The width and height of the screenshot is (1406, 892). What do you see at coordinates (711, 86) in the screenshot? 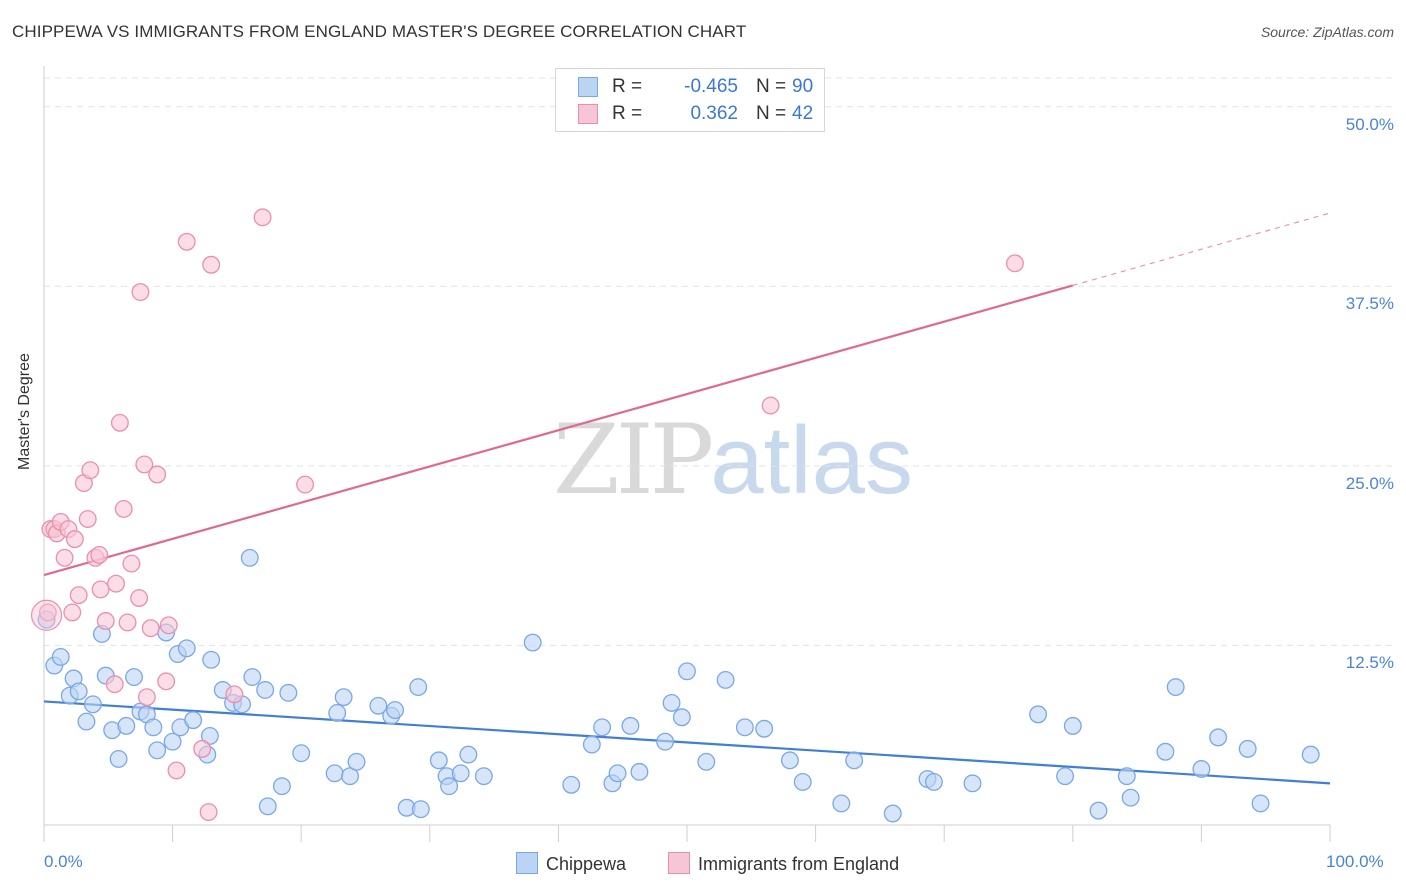
I see `legend-r-value: -0.465` at bounding box center [711, 86].